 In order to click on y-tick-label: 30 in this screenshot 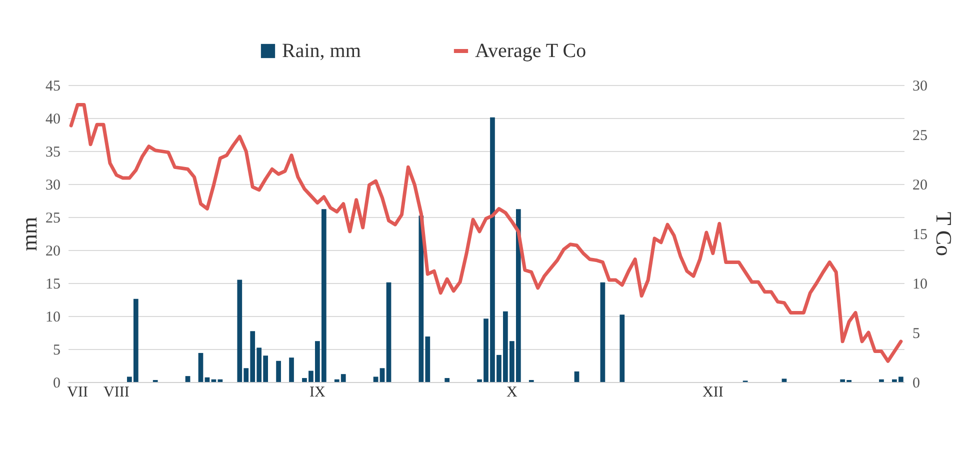, I will do `click(53, 186)`.